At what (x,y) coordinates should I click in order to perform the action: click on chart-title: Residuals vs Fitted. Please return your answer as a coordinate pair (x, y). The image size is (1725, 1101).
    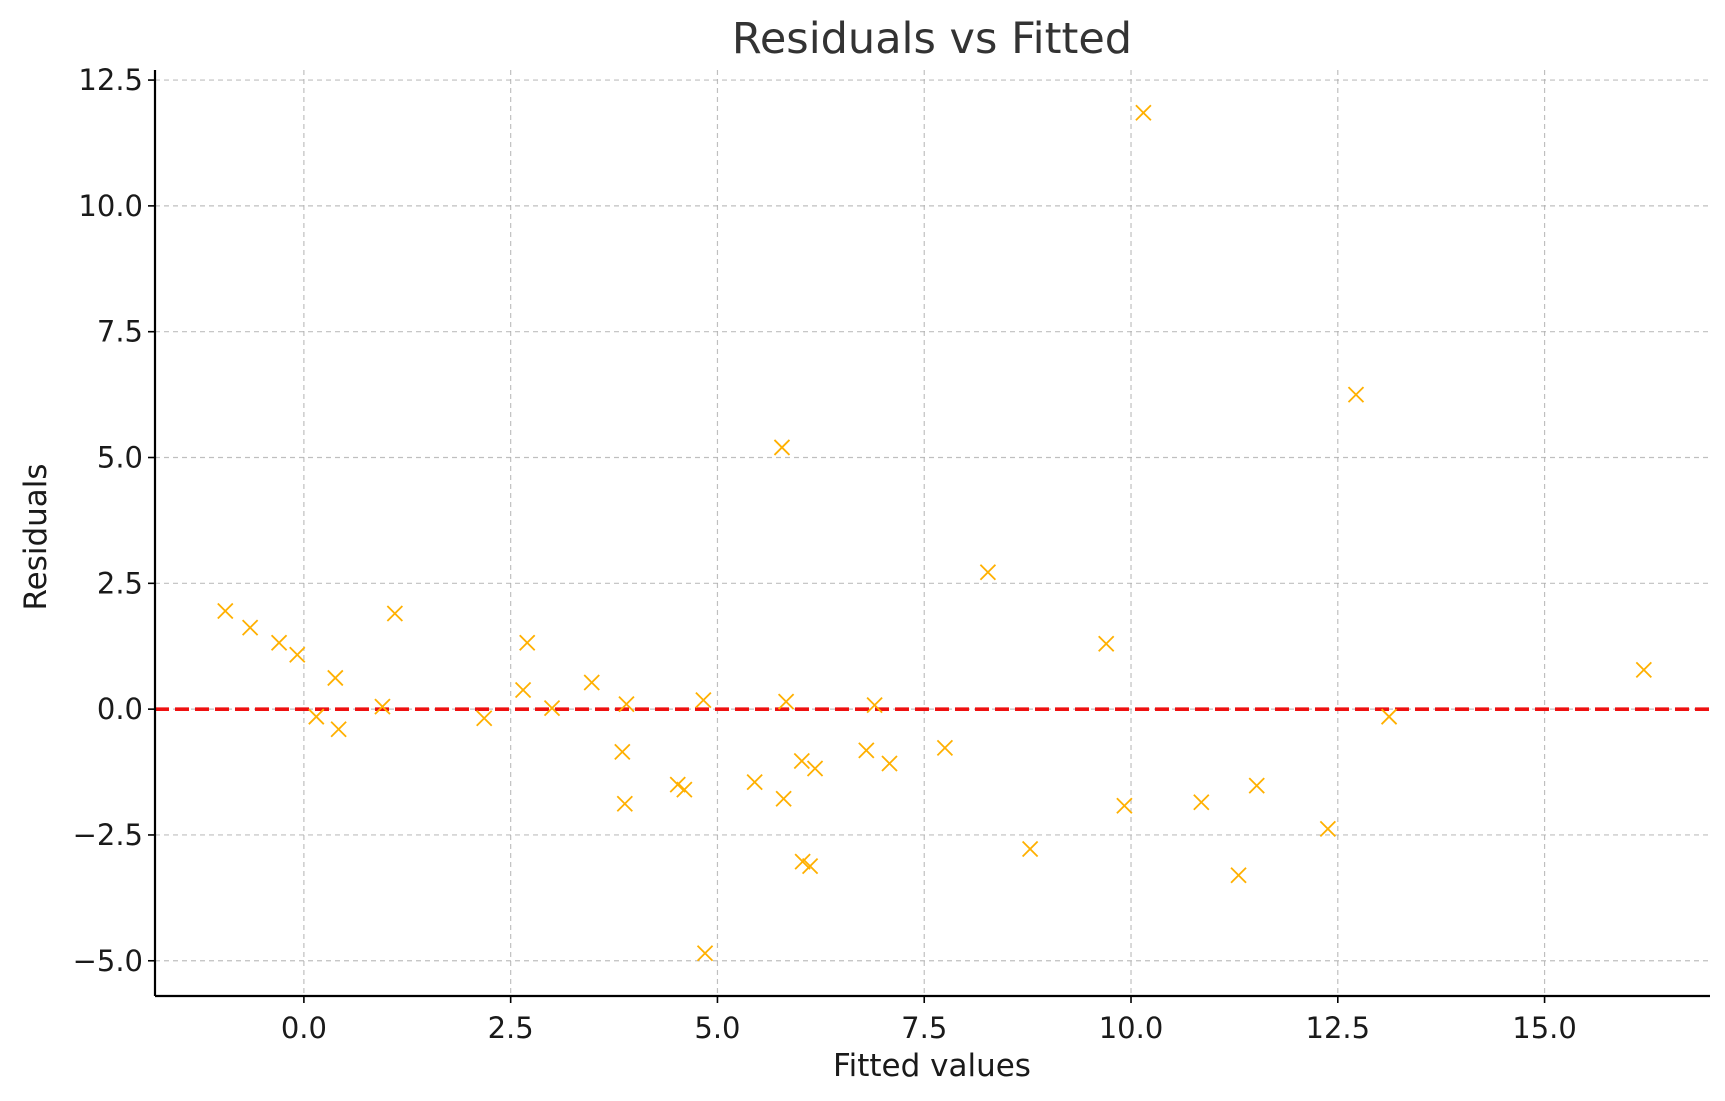
    Looking at the image, I should click on (932, 39).